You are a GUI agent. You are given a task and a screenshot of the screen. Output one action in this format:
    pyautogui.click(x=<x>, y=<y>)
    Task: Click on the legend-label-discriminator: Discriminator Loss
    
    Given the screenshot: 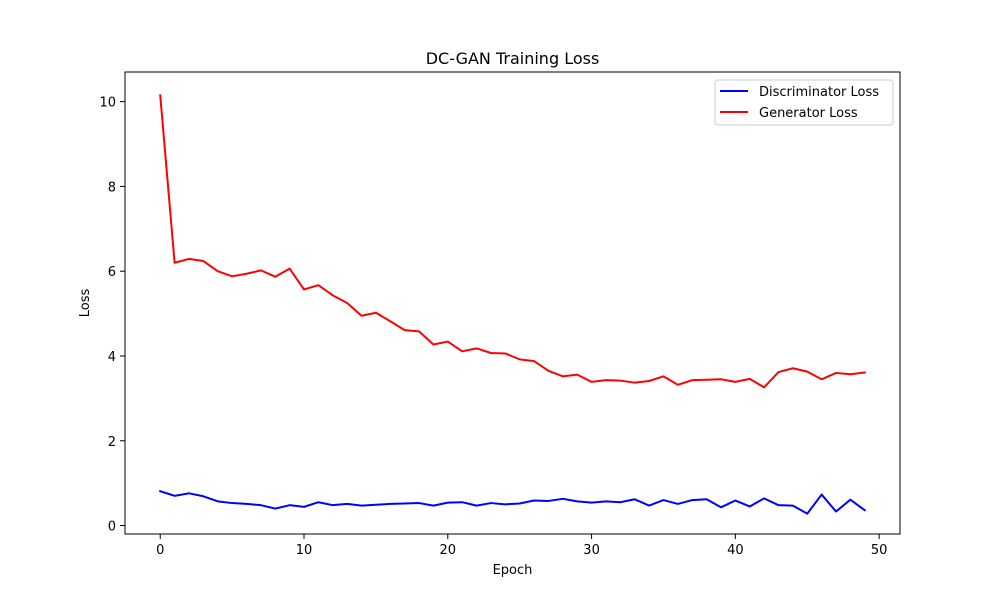 What is the action you would take?
    pyautogui.click(x=819, y=92)
    